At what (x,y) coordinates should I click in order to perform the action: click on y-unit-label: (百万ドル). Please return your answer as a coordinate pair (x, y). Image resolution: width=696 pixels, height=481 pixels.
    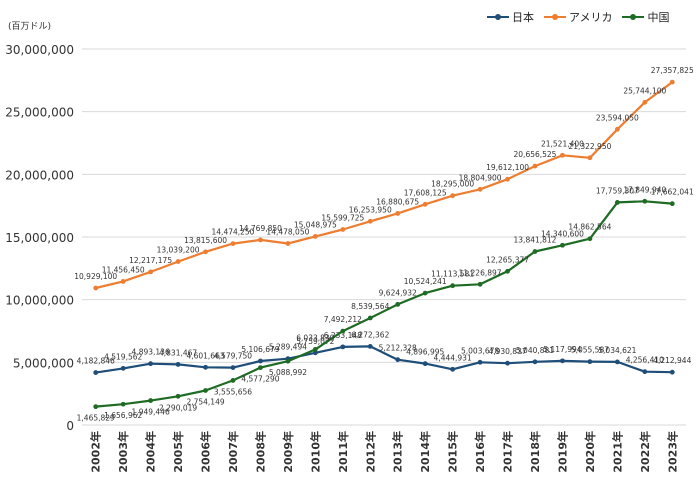
    Looking at the image, I should click on (30, 27).